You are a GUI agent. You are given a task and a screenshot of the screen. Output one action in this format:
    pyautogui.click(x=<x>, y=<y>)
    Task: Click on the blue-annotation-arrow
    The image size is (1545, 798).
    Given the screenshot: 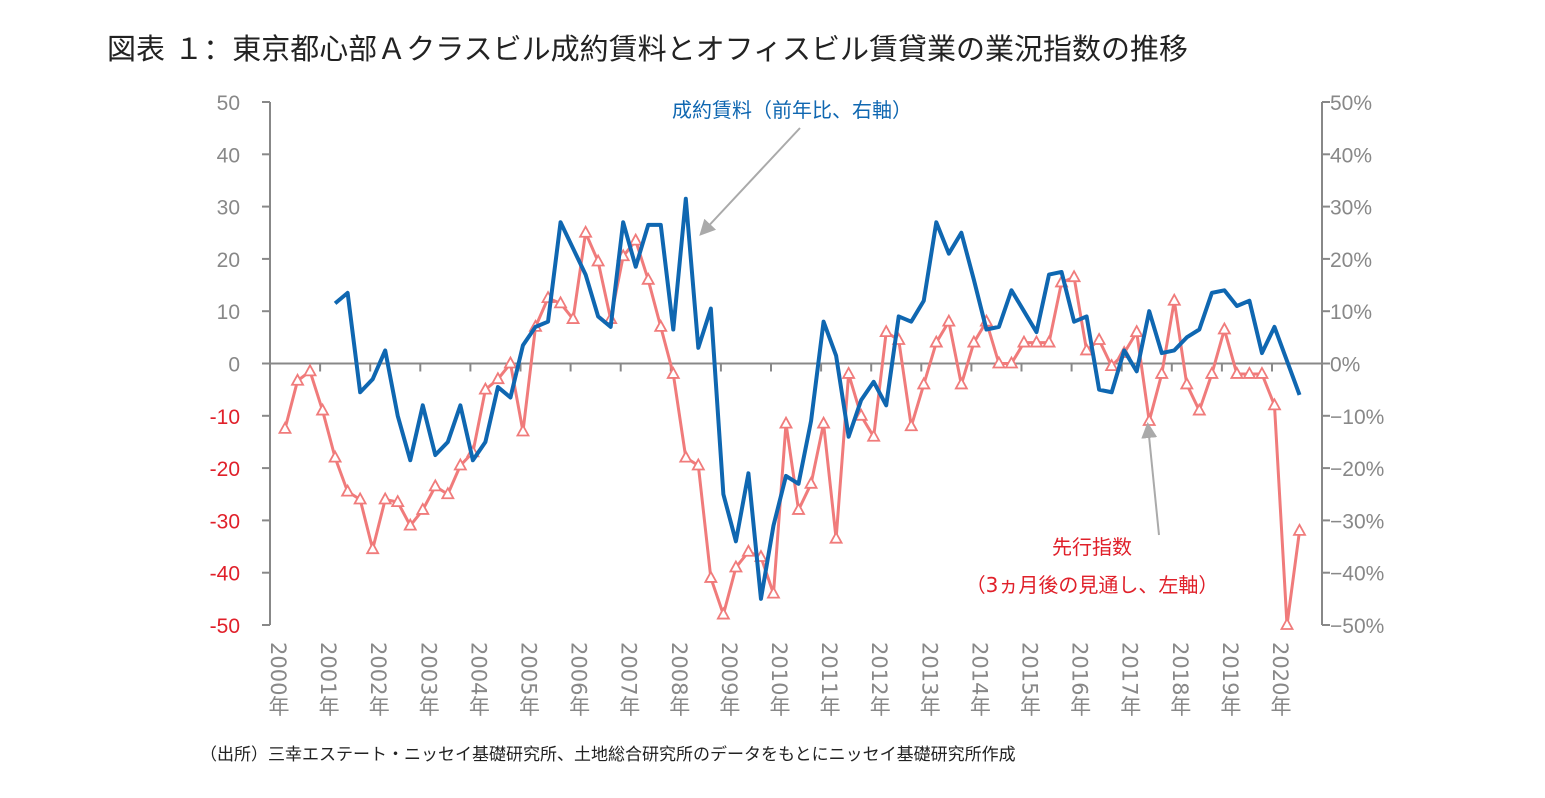 What is the action you would take?
    pyautogui.click(x=750, y=181)
    